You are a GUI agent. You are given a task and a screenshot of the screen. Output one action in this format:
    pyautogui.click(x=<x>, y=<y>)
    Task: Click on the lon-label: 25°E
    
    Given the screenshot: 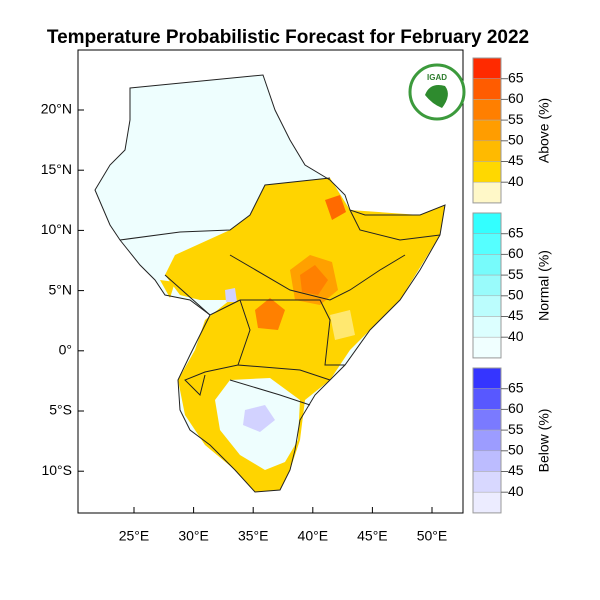 What is the action you would take?
    pyautogui.click(x=134, y=536)
    